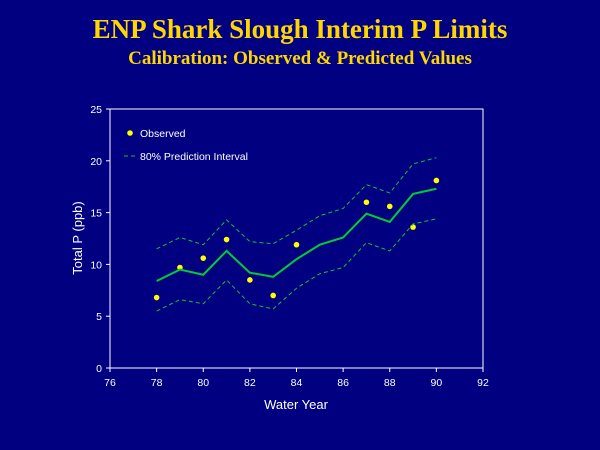 Image resolution: width=600 pixels, height=450 pixels. Describe the element at coordinates (300, 58) in the screenshot. I see `slide-subtitle: Calibration: Observed & Predicted Values` at that location.